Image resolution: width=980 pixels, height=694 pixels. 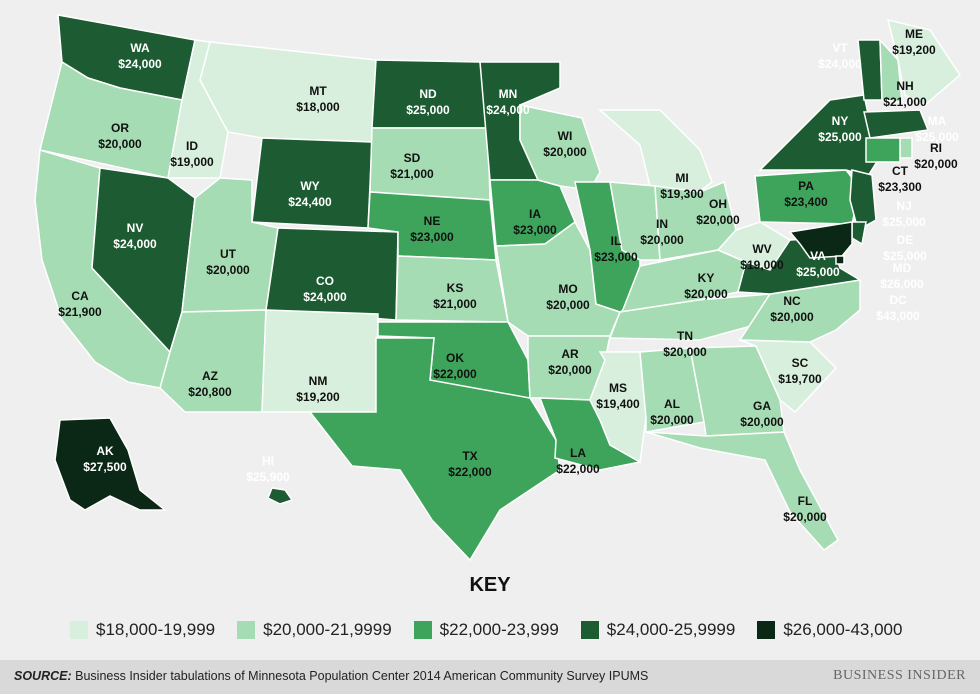 What do you see at coordinates (43, 676) in the screenshot?
I see `source-label: SOURCE:` at bounding box center [43, 676].